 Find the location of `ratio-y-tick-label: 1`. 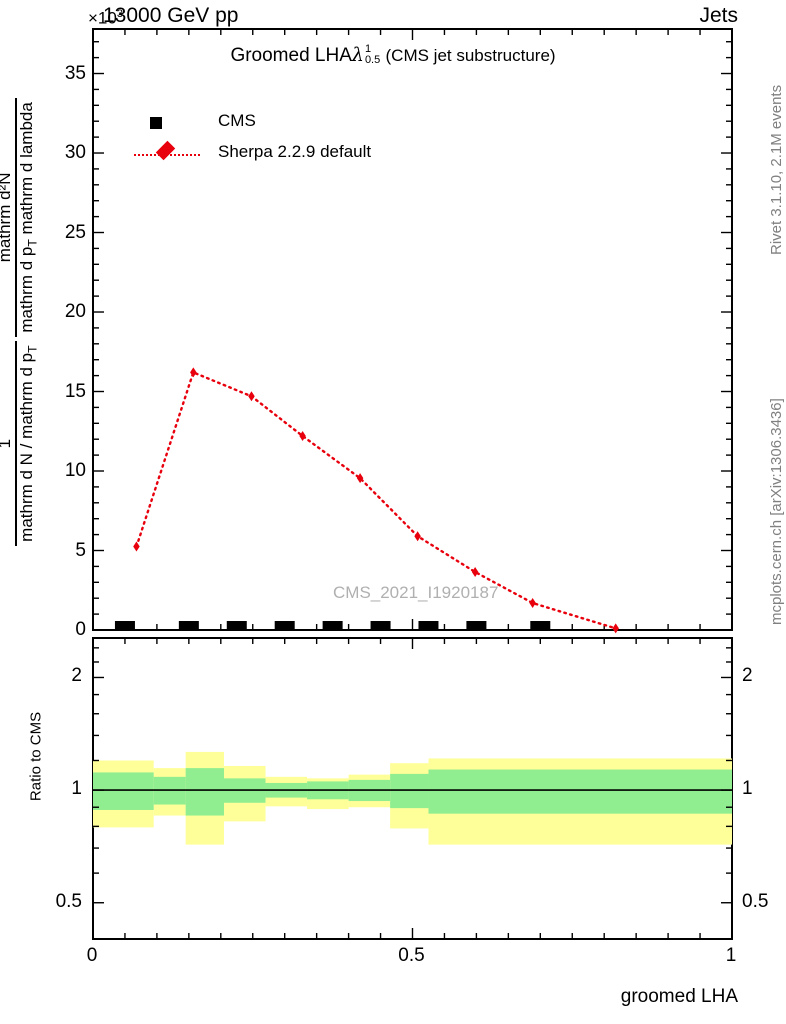

ratio-y-tick-label: 1 is located at coordinates (76, 789).